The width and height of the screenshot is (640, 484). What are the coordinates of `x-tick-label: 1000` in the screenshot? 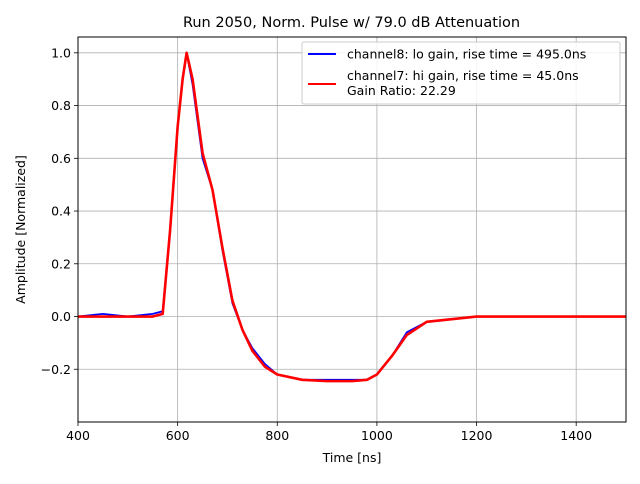 It's located at (377, 435).